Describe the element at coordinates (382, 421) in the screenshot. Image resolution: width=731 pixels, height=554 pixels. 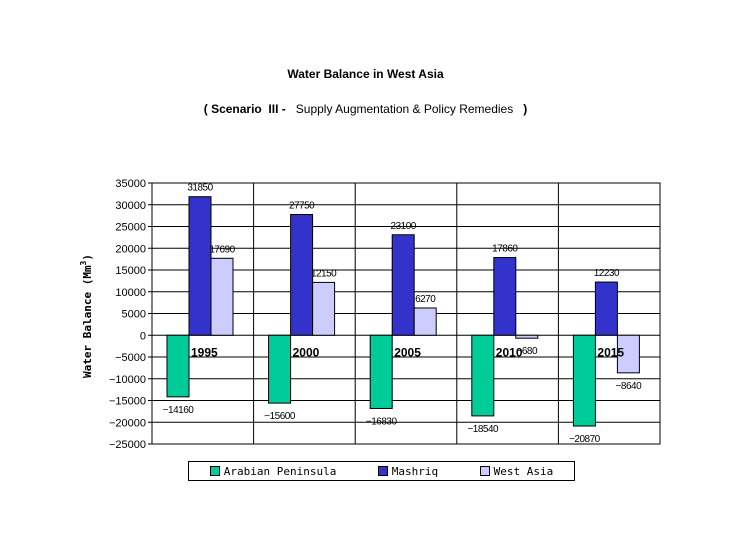
I see `data-label-arabian-peninsula: −16830` at that location.